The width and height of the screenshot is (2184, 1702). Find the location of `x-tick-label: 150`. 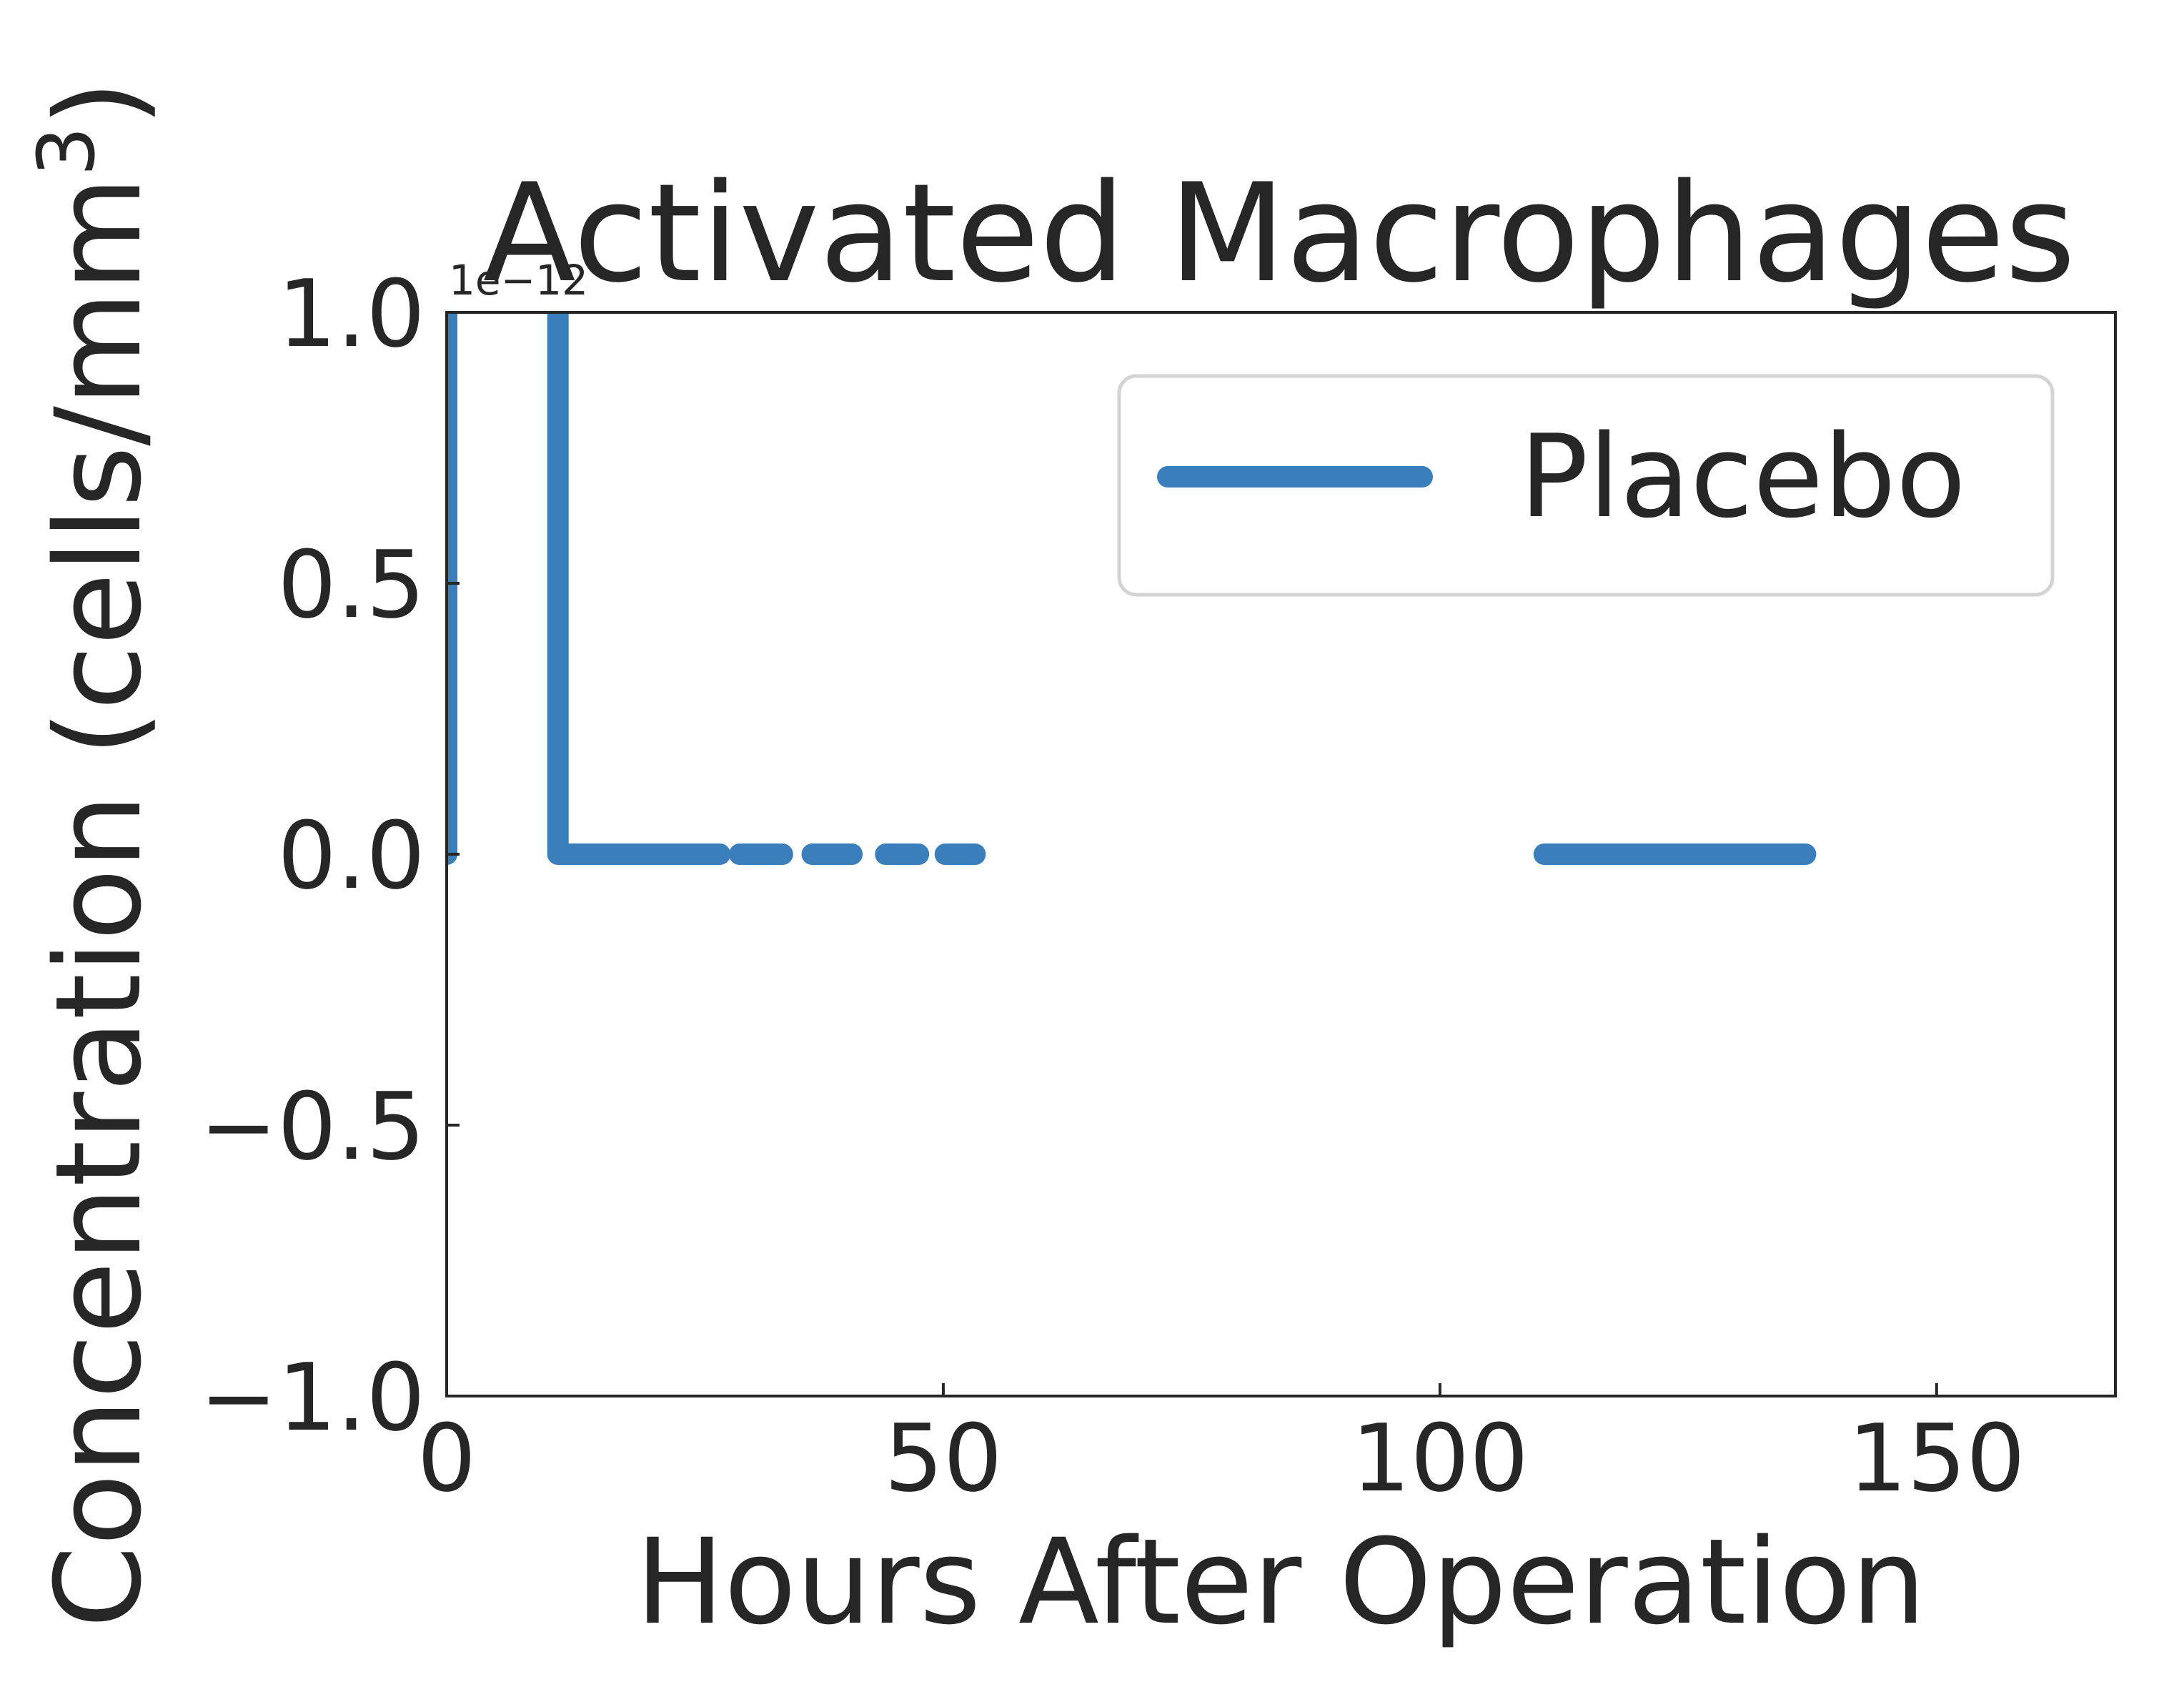

x-tick-label: 150 is located at coordinates (1936, 1458).